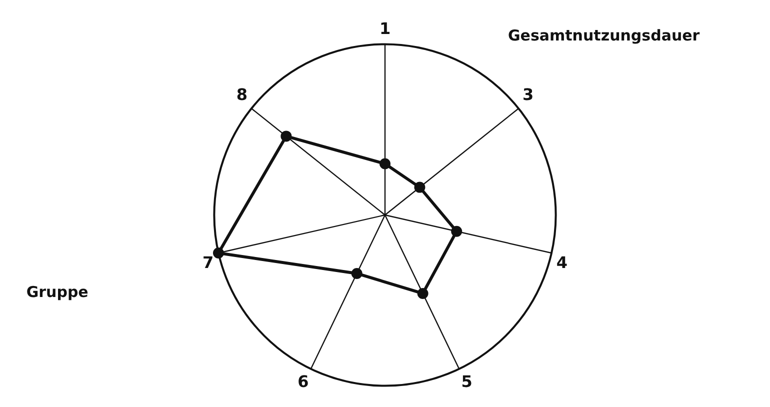 This screenshot has width=770, height=407. What do you see at coordinates (303, 382) in the screenshot?
I see `spoke-label: 6` at bounding box center [303, 382].